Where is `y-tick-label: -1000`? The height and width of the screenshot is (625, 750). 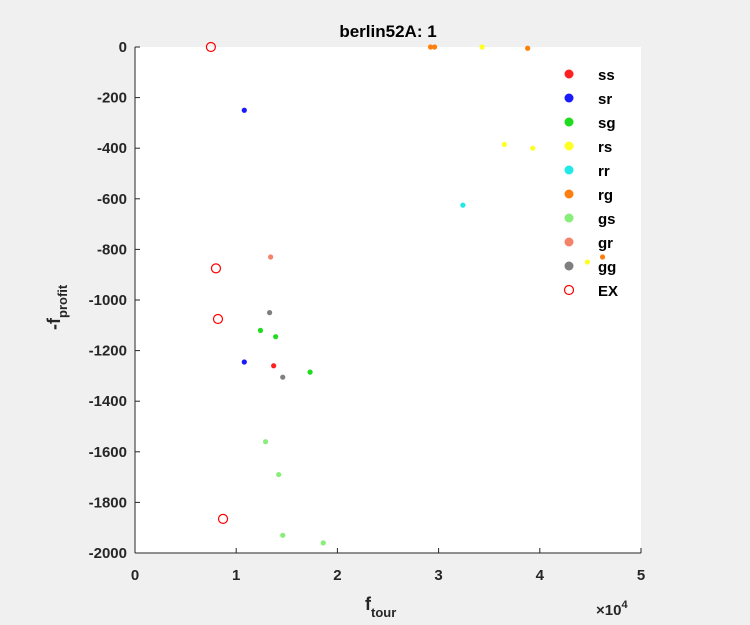
y-tick-label: -1000 is located at coordinates (108, 300).